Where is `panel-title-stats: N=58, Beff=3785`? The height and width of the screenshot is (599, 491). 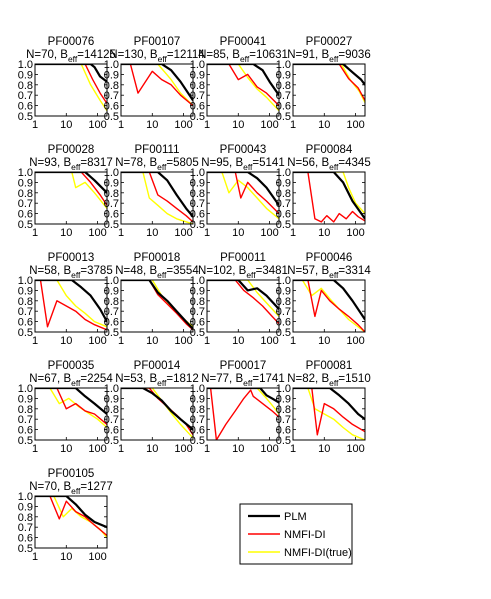
panel-title-stats: N=58, Beff=3785 is located at coordinates (70, 272).